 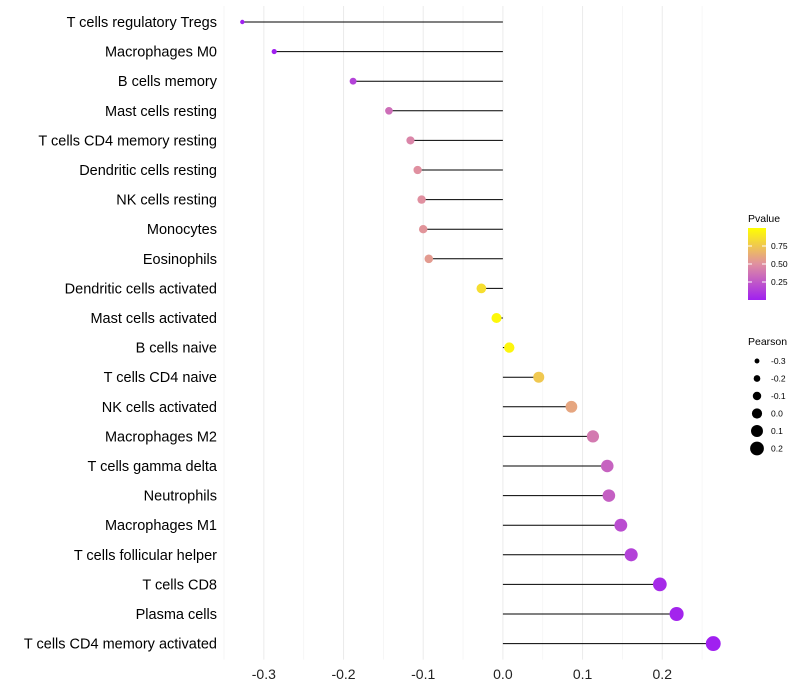 I want to click on size-legend-label: -0.2, so click(x=778, y=379).